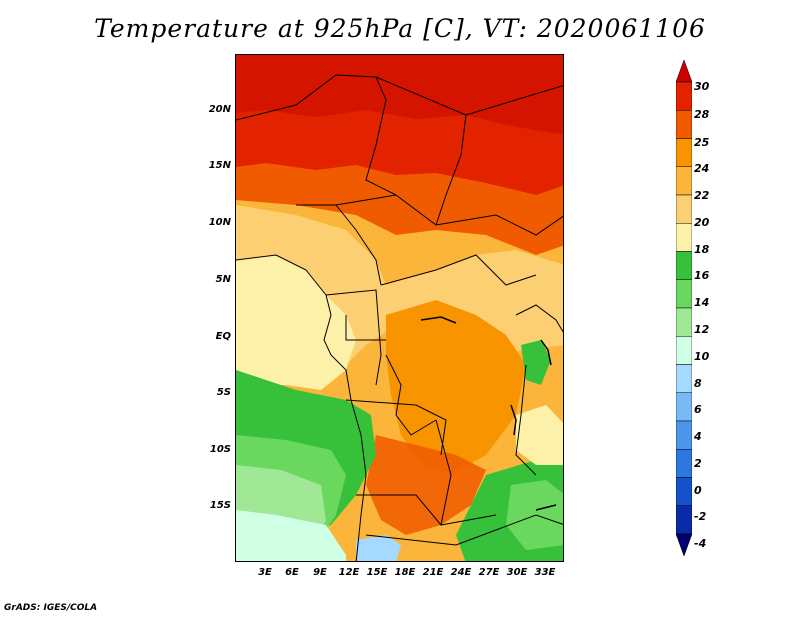  Describe the element at coordinates (265, 572) in the screenshot. I see `lon-label-3e: 3E` at that location.